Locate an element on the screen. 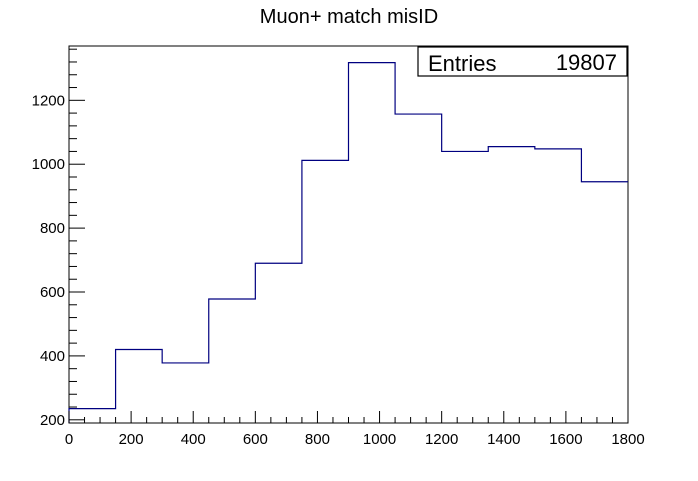 This screenshot has width=698, height=481. x-tick-label: 1400 is located at coordinates (503, 439).